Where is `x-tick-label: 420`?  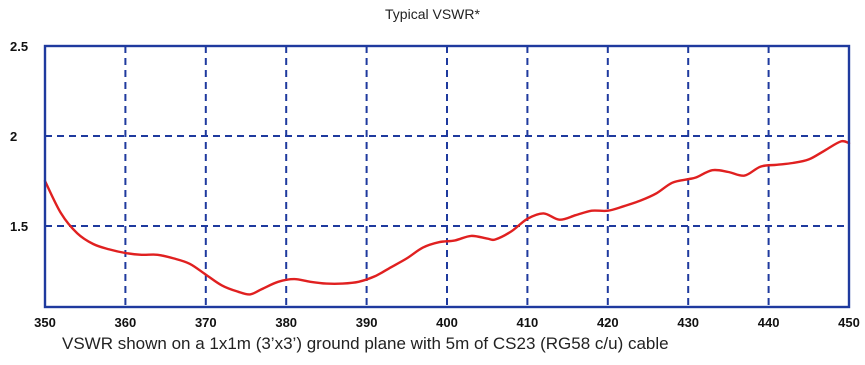
x-tick-label: 420 is located at coordinates (608, 322).